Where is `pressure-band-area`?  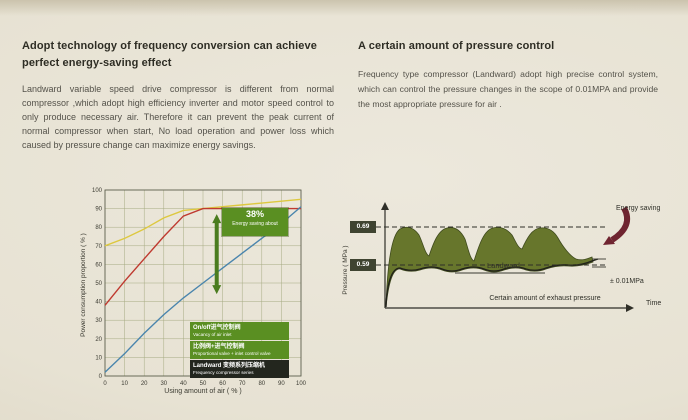 pressure-band-area is located at coordinates (489, 267).